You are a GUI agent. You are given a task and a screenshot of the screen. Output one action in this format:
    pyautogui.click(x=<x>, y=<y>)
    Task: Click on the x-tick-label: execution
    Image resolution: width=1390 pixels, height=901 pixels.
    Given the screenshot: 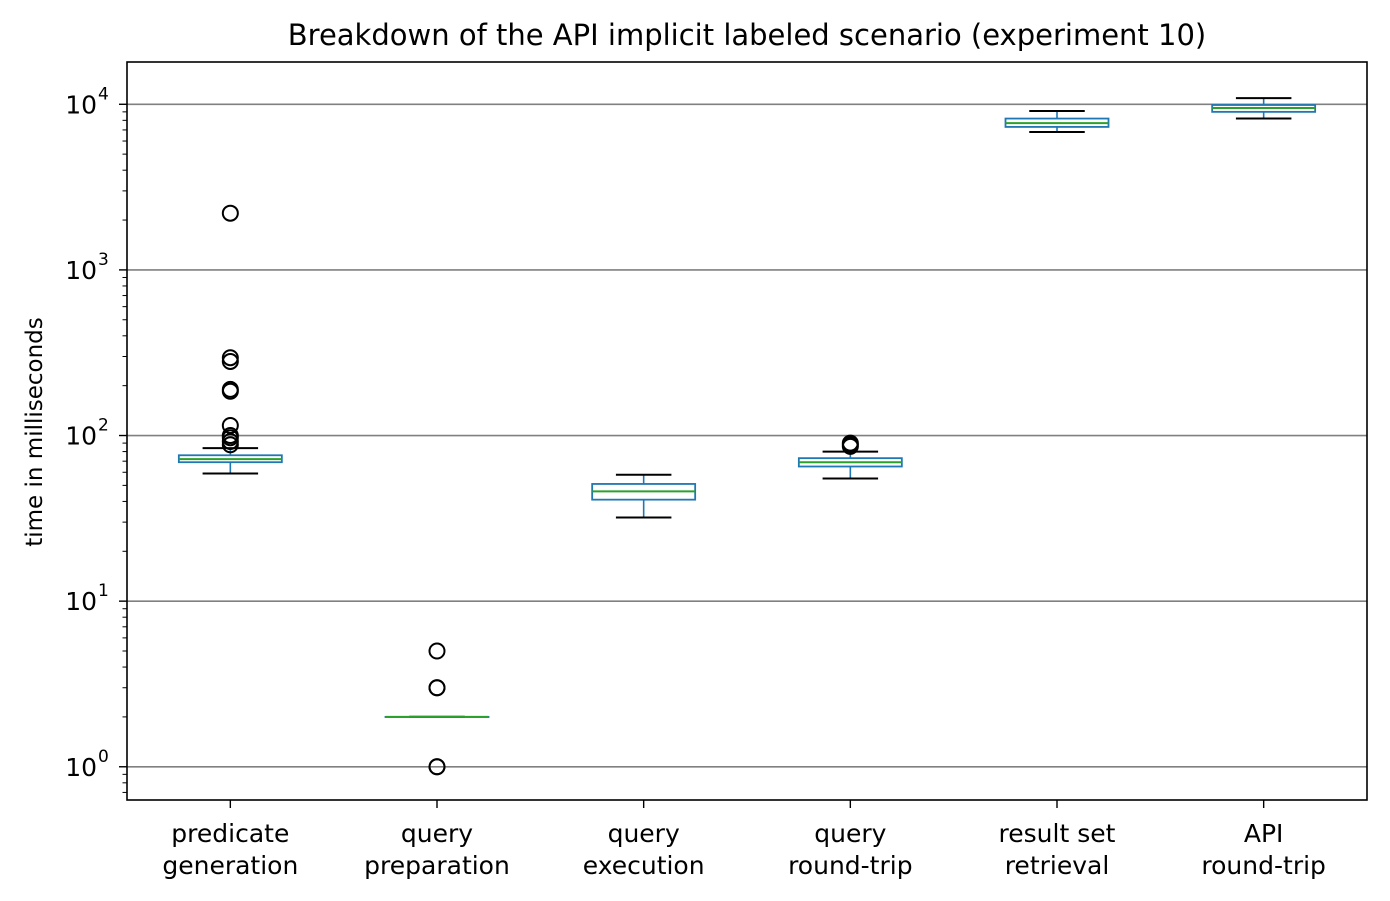 What is the action you would take?
    pyautogui.click(x=644, y=865)
    